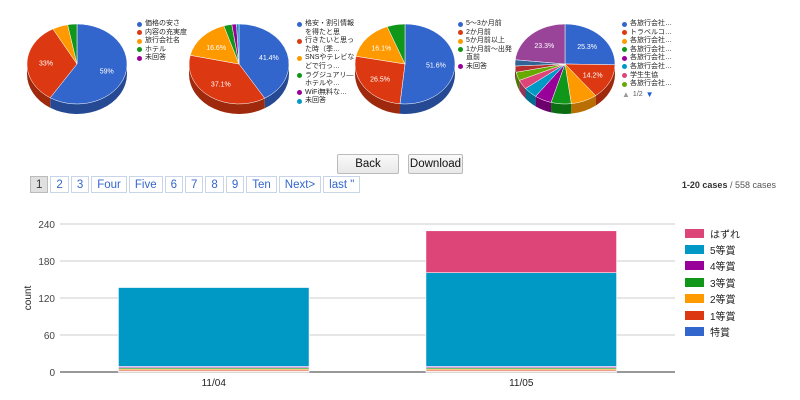 The height and width of the screenshot is (400, 800). I want to click on bar-legend-label: はずれ, so click(725, 235).